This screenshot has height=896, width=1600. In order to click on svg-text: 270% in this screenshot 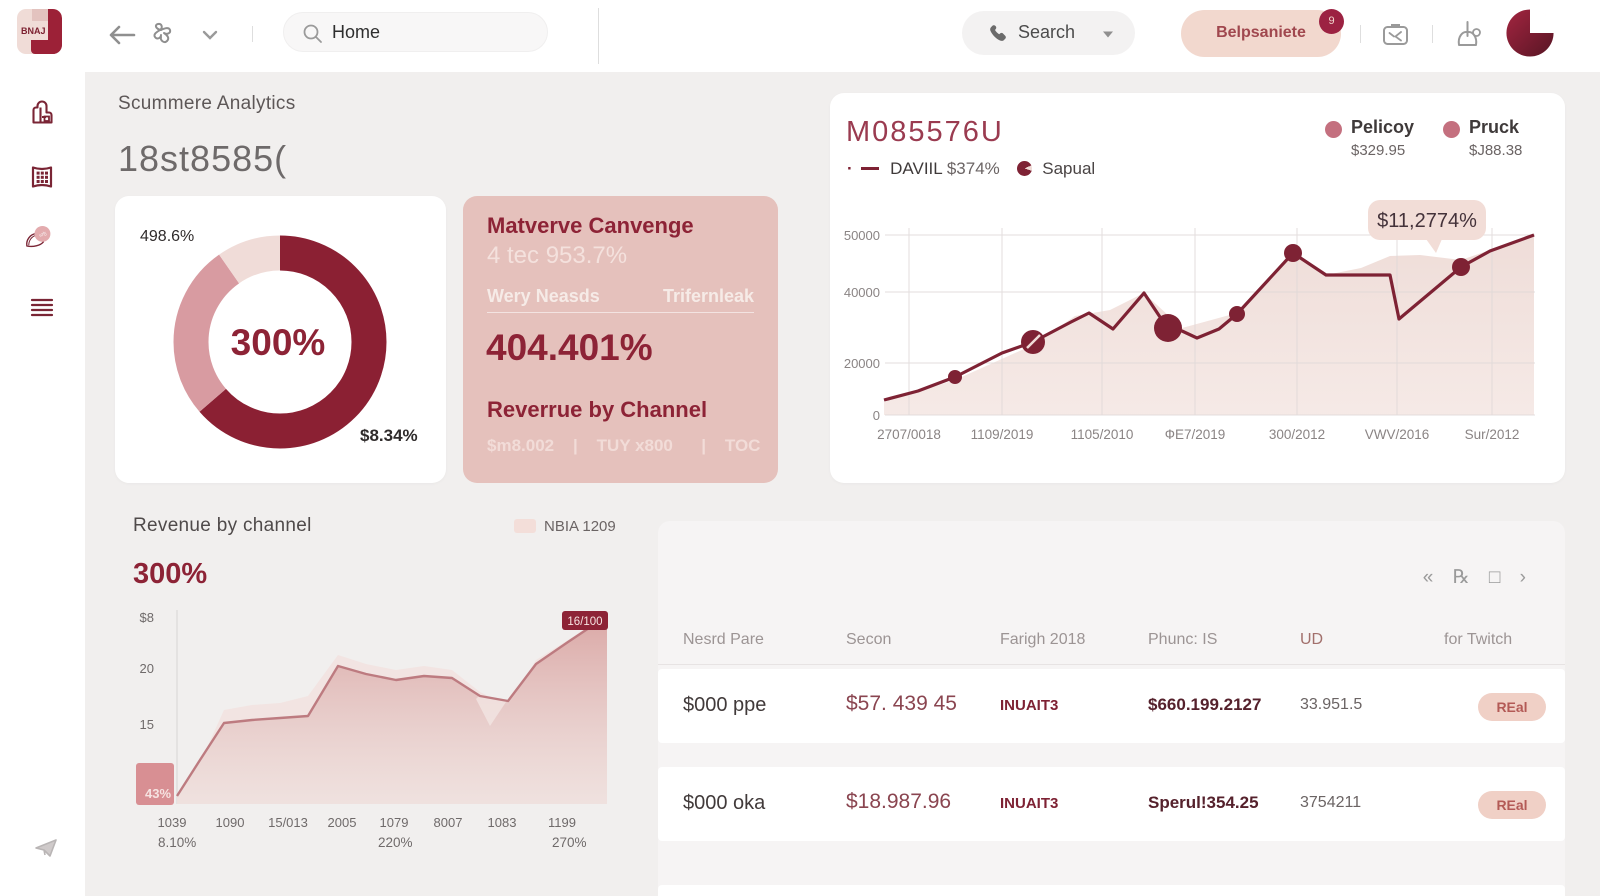, I will do `click(569, 842)`.